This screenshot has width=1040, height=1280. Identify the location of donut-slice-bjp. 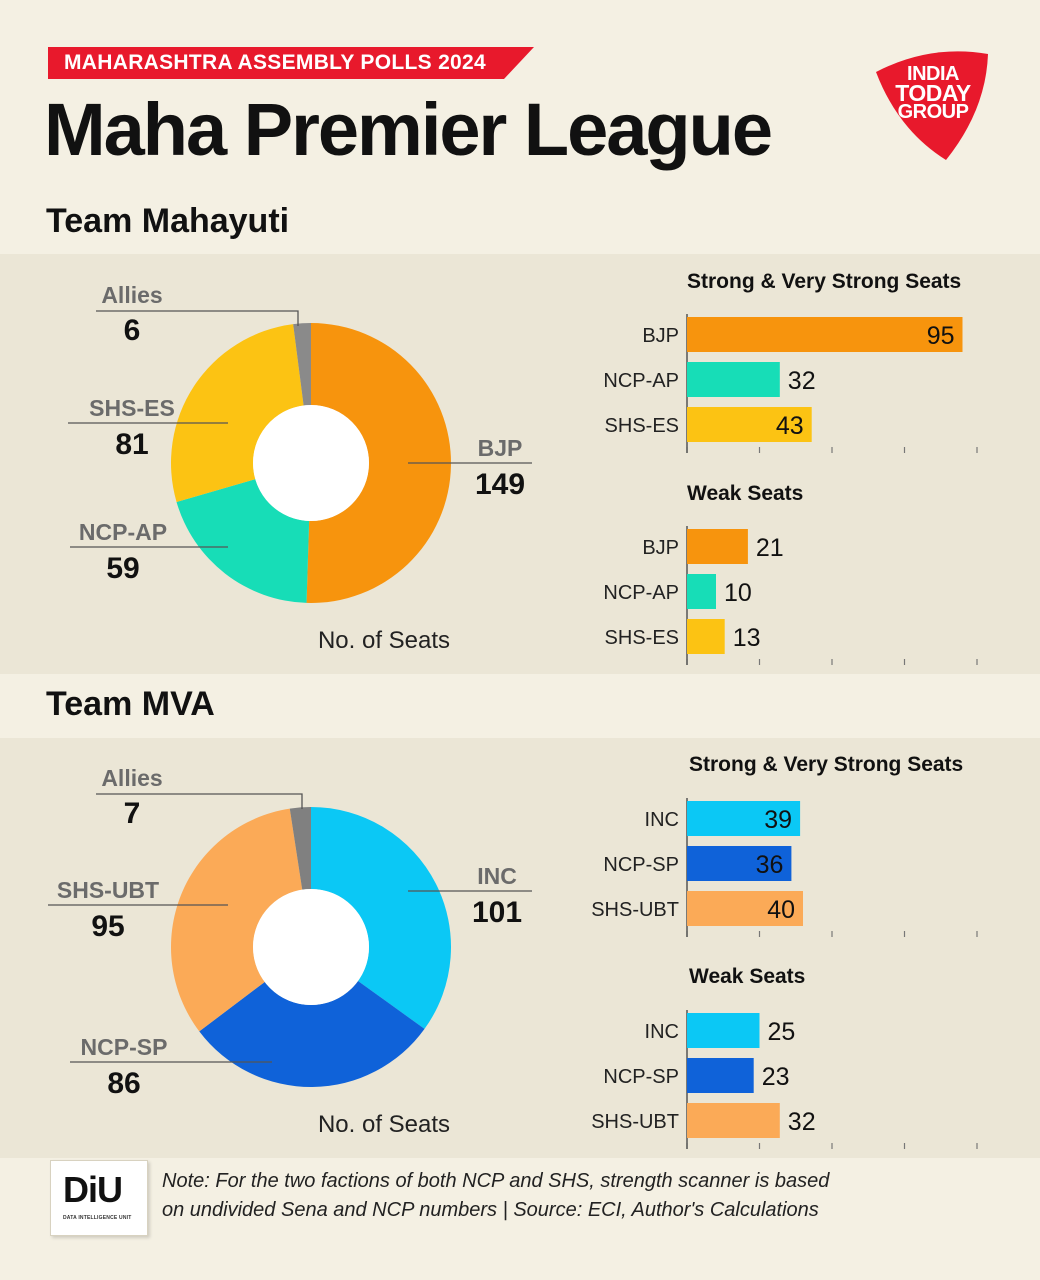
(379, 463).